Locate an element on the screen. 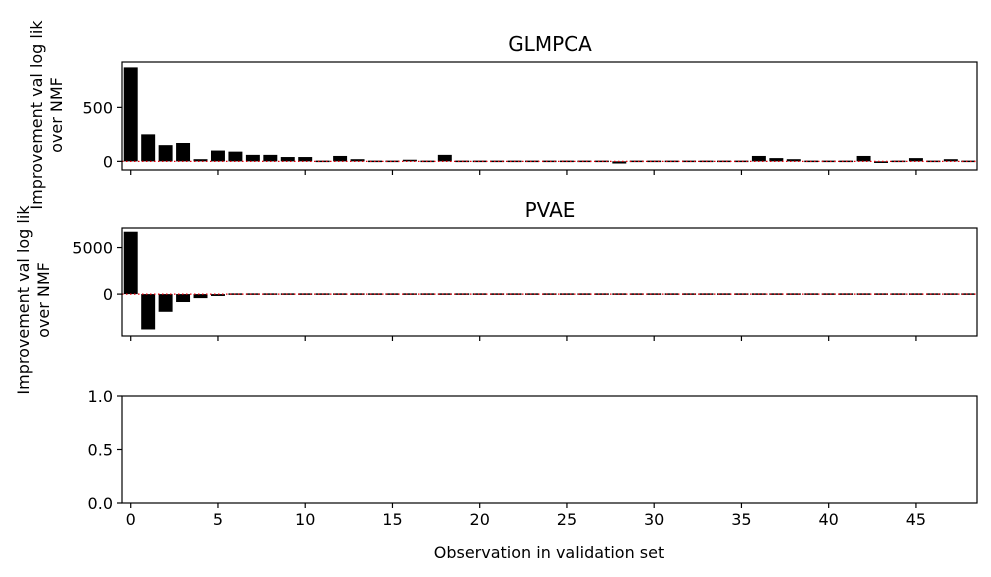 The height and width of the screenshot is (577, 991). empty-xtick-label: 20 is located at coordinates (480, 519).